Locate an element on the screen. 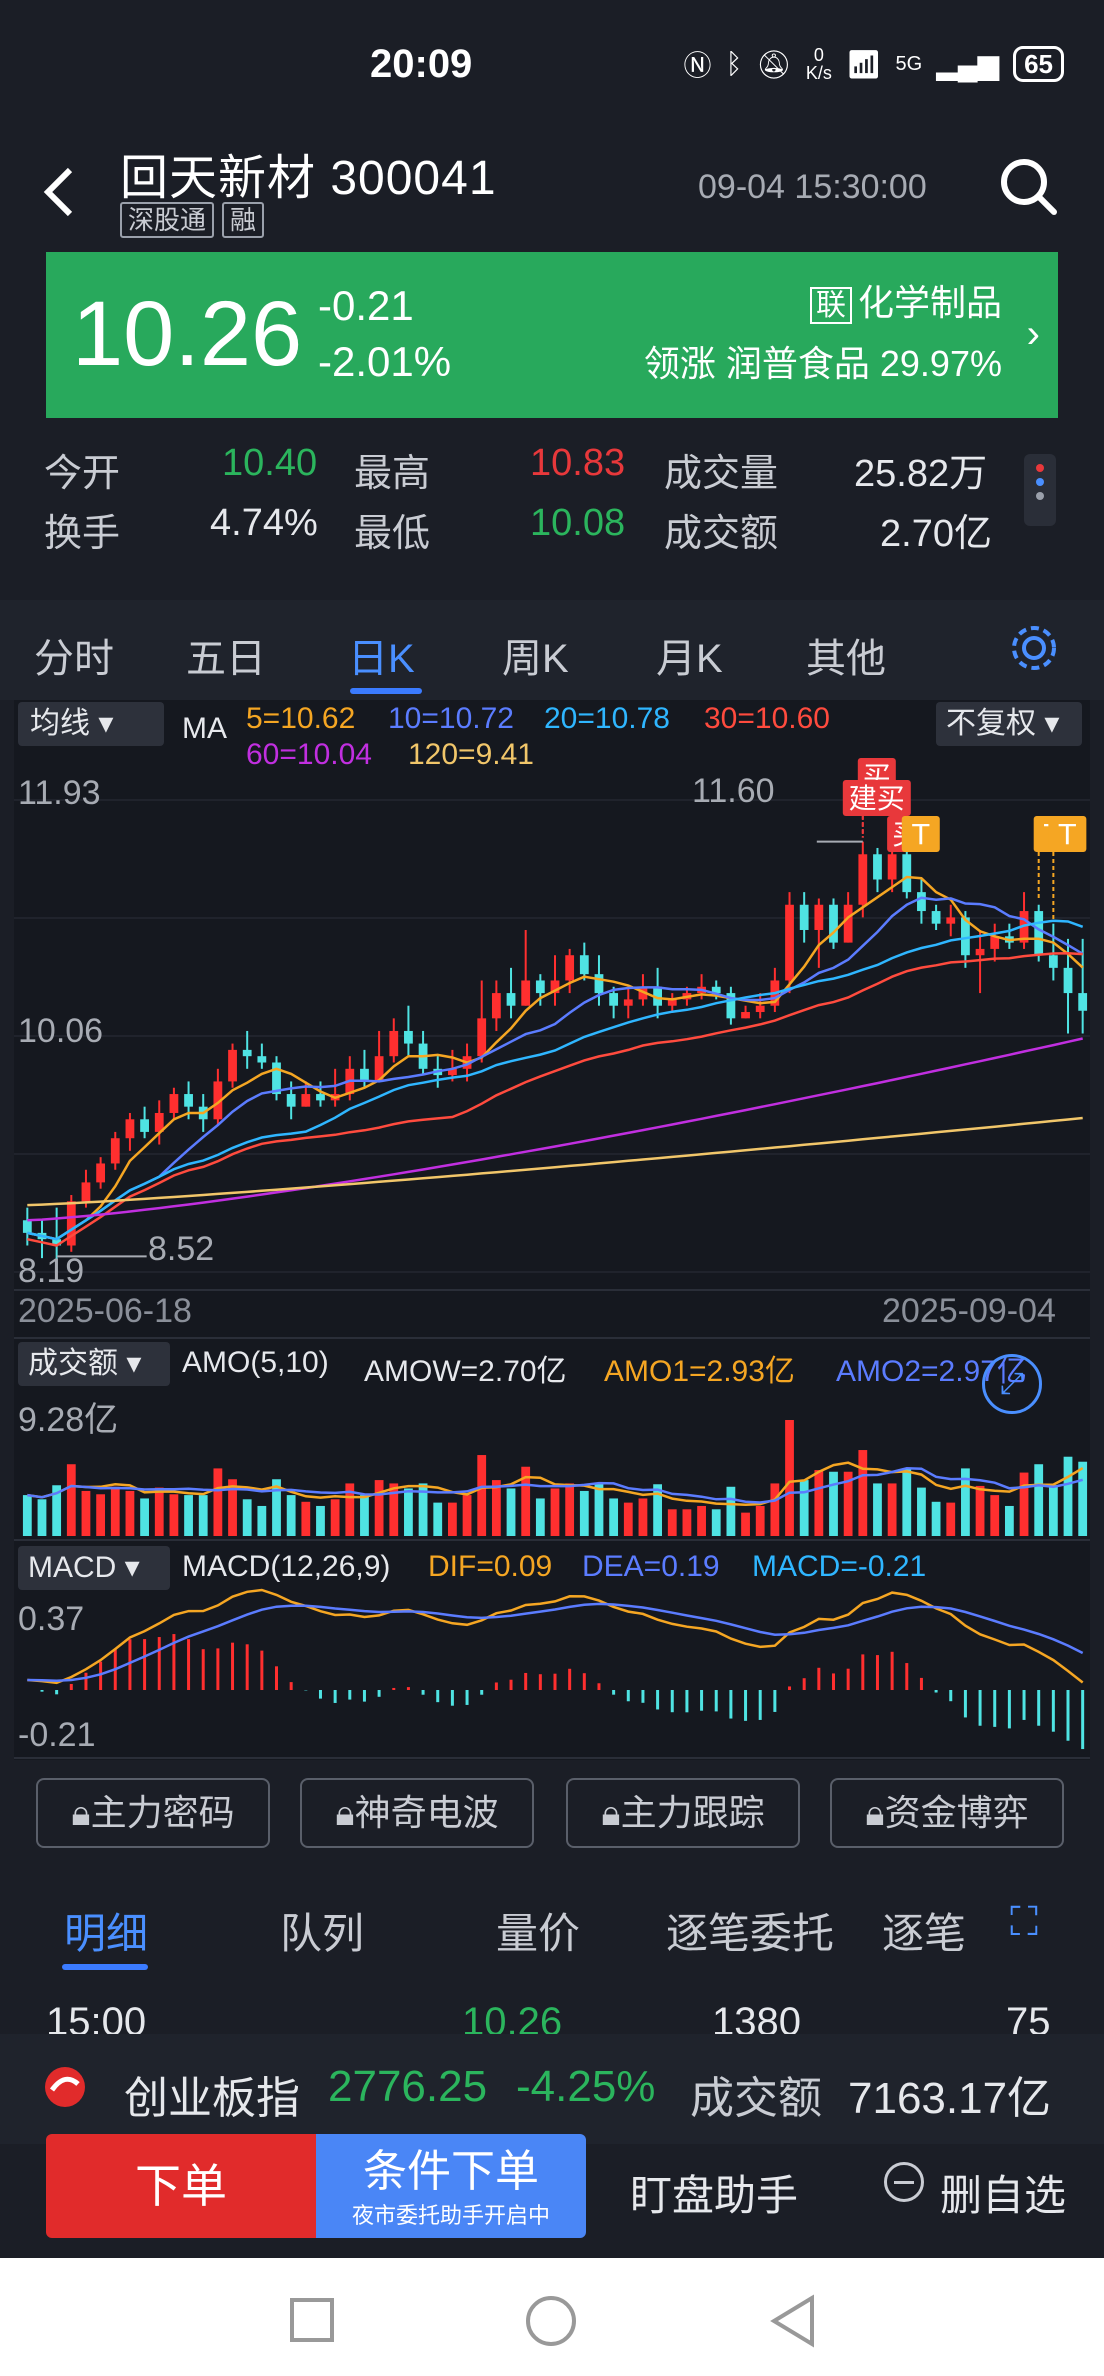  adjust-selector: 不复权 ▾ is located at coordinates (1009, 724).